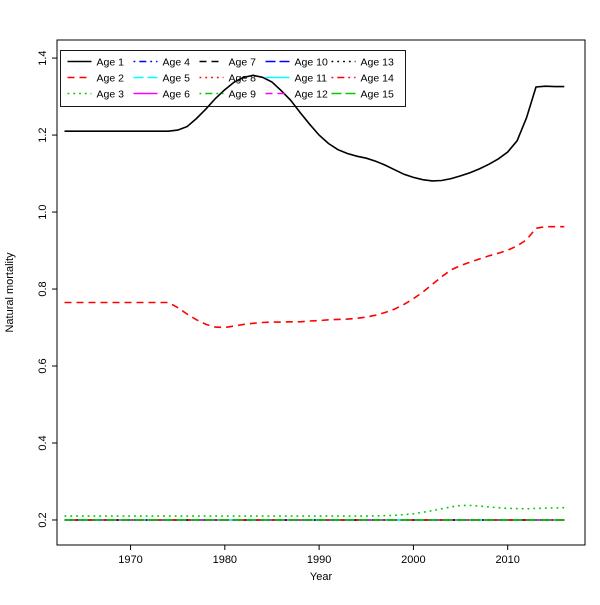 This screenshot has height=605, width=600. Describe the element at coordinates (43, 134) in the screenshot. I see `y-axis-tick-label: 1.2` at that location.